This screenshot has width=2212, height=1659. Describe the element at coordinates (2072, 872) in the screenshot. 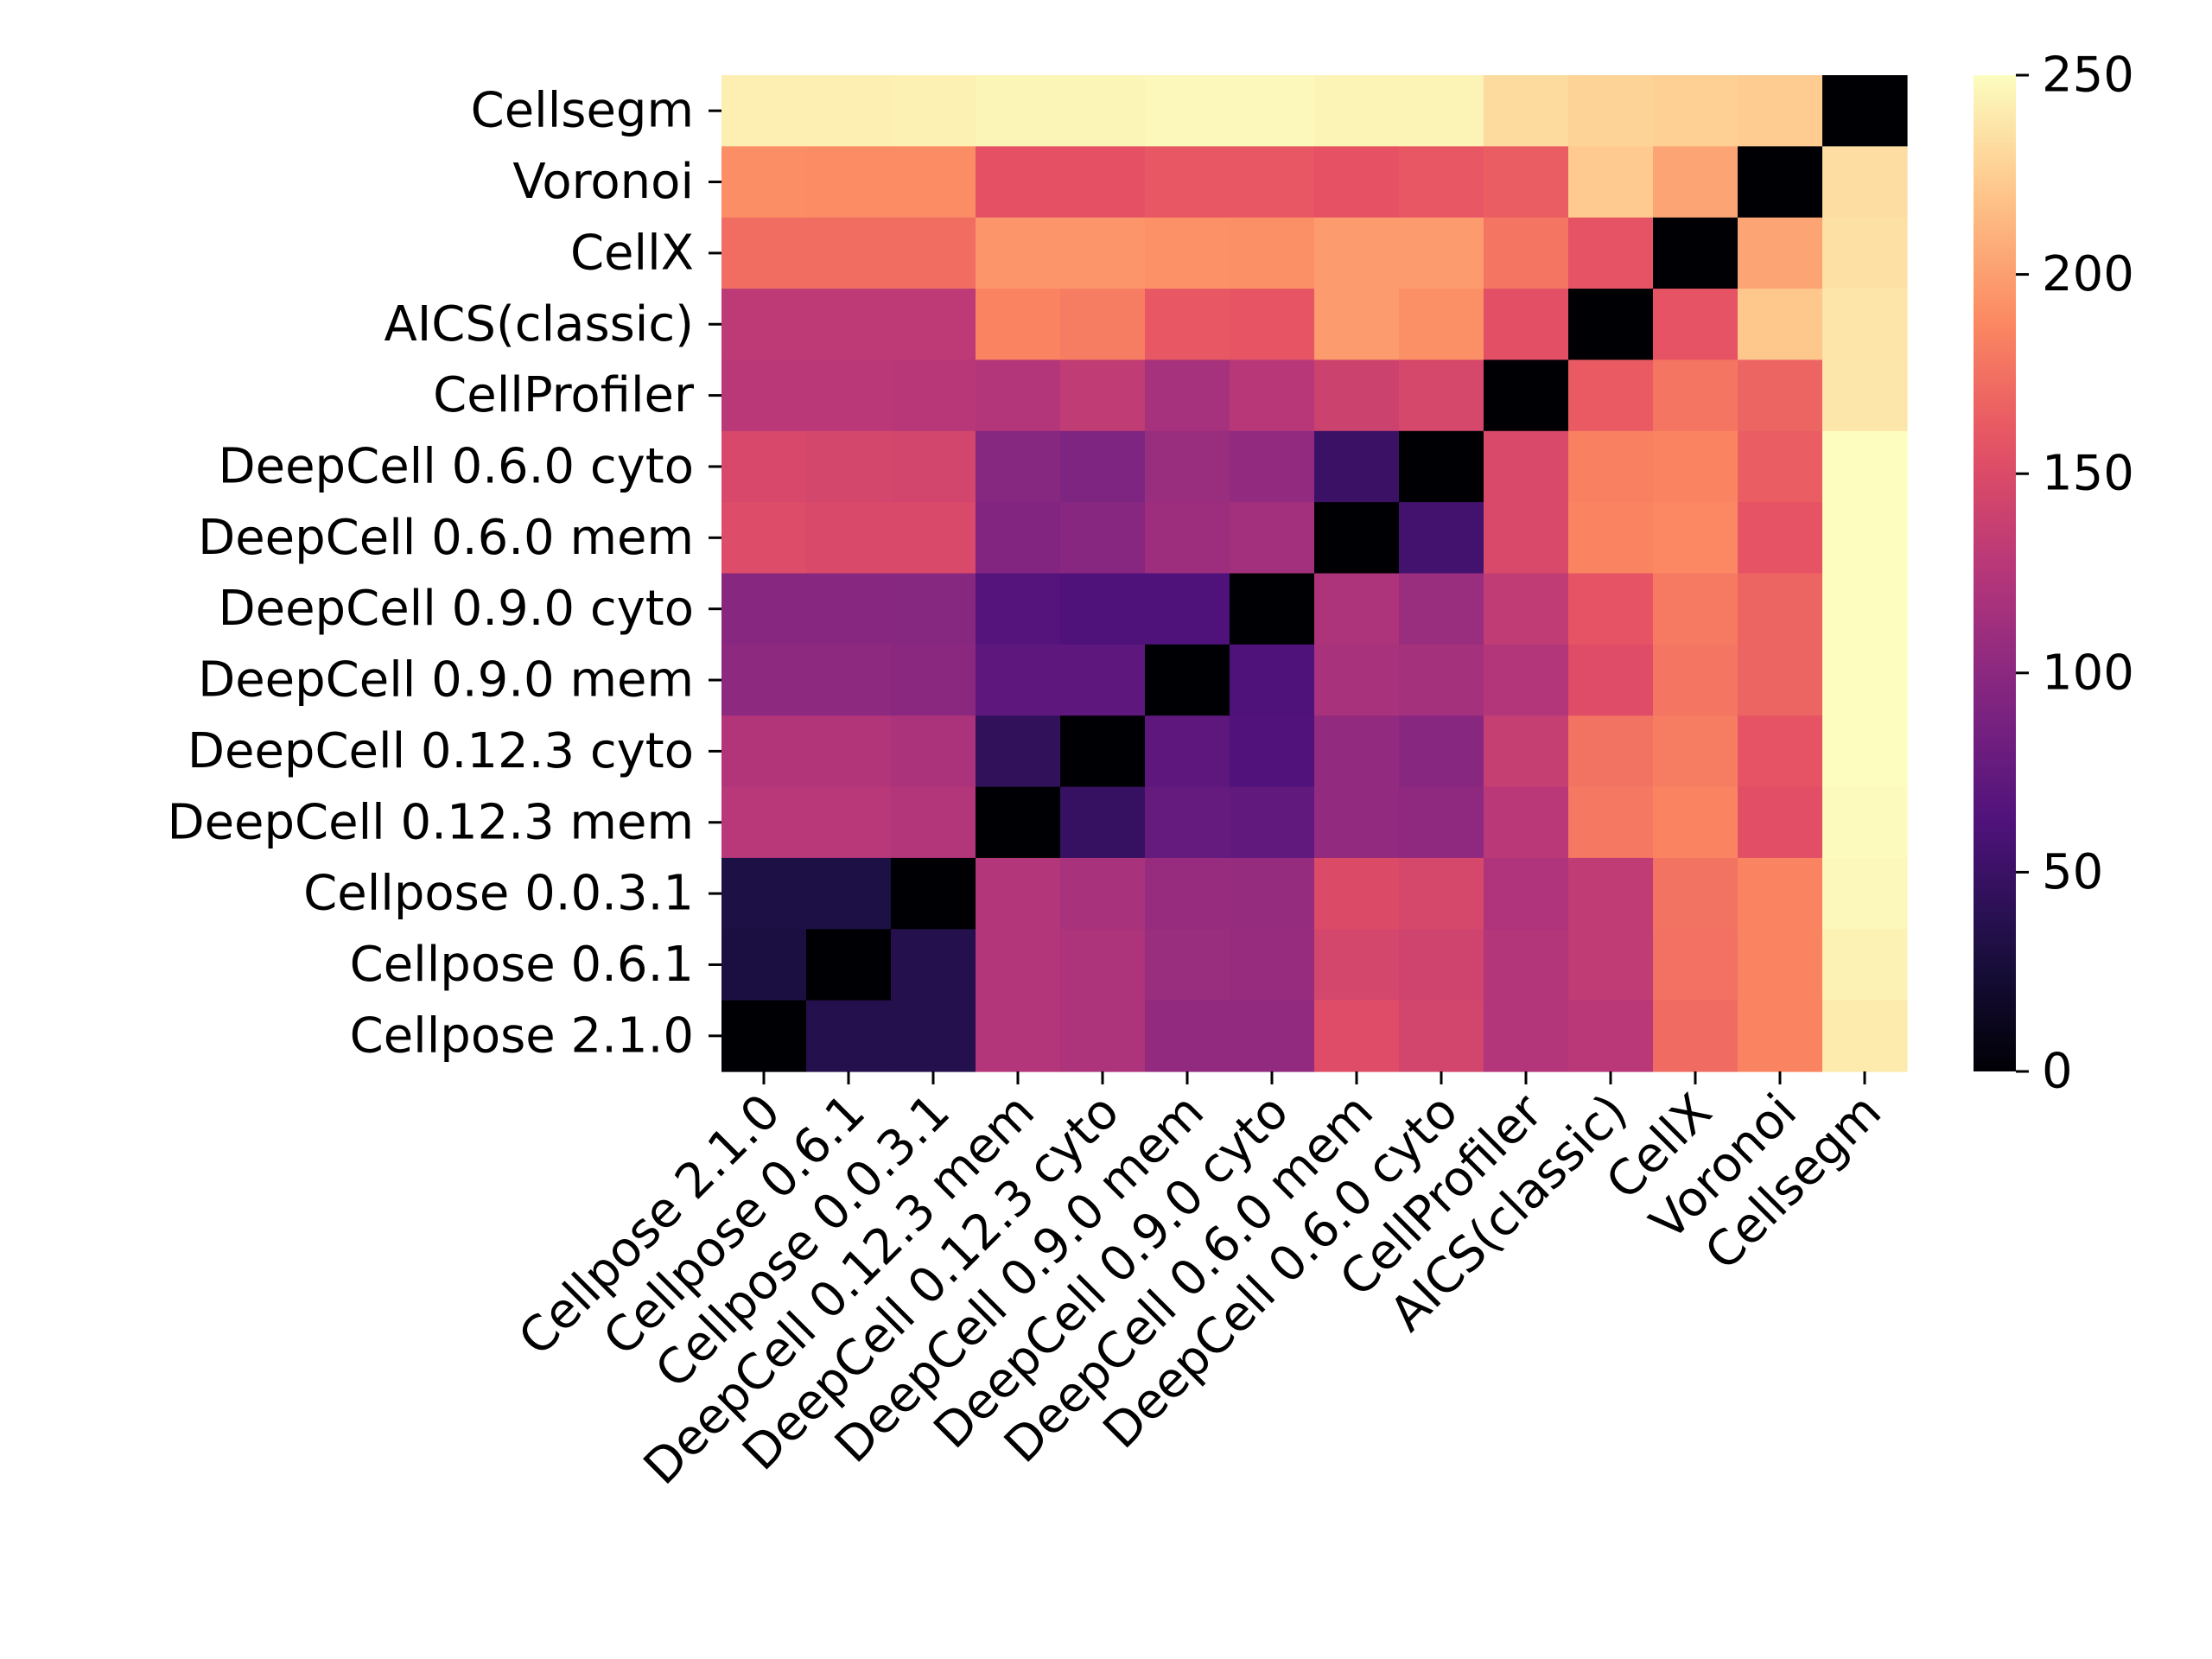

I see `colorbar-tick-label: 50` at that location.